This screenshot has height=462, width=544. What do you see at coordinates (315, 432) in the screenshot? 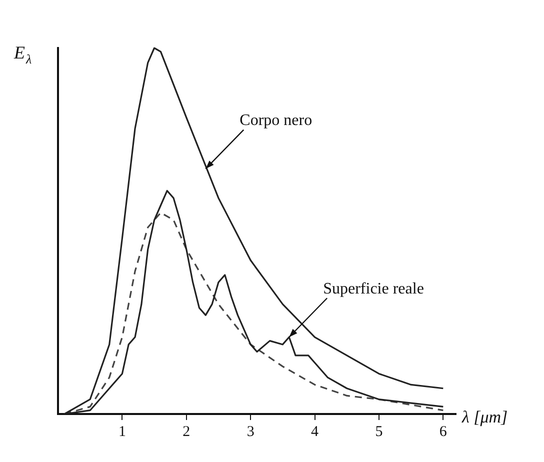
I see `x-tick-label: 4` at bounding box center [315, 432].